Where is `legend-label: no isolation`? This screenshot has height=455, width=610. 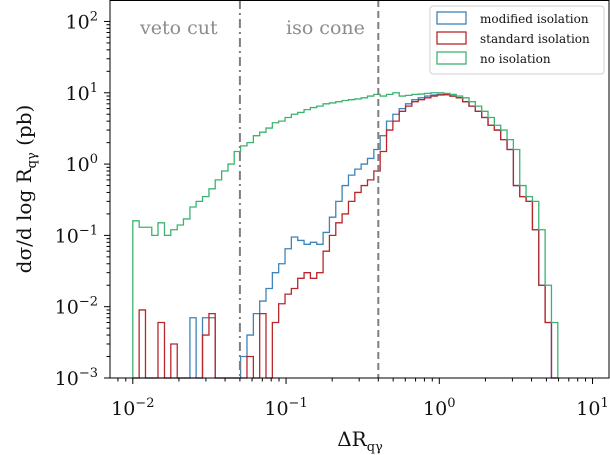 legend-label: no isolation is located at coordinates (515, 59).